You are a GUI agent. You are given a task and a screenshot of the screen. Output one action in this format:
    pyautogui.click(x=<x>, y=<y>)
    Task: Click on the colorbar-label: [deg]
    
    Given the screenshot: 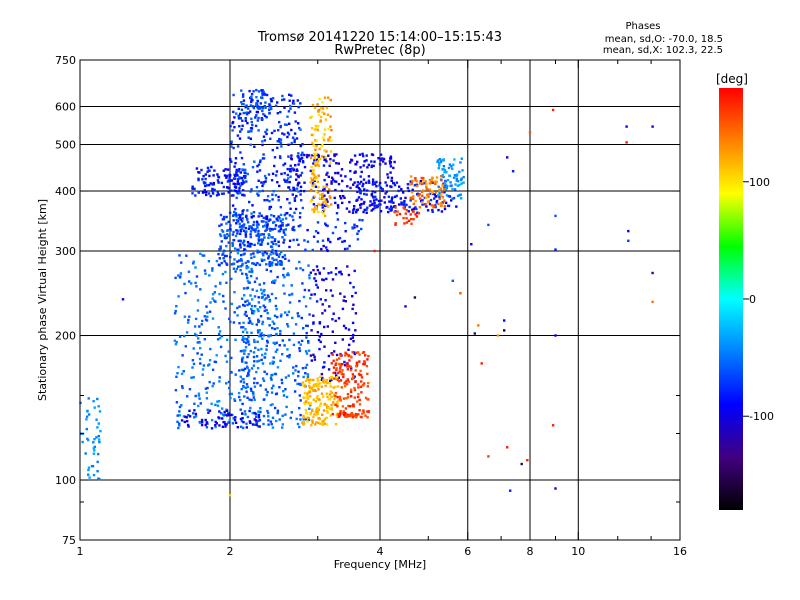 What is the action you would take?
    pyautogui.click(x=732, y=79)
    